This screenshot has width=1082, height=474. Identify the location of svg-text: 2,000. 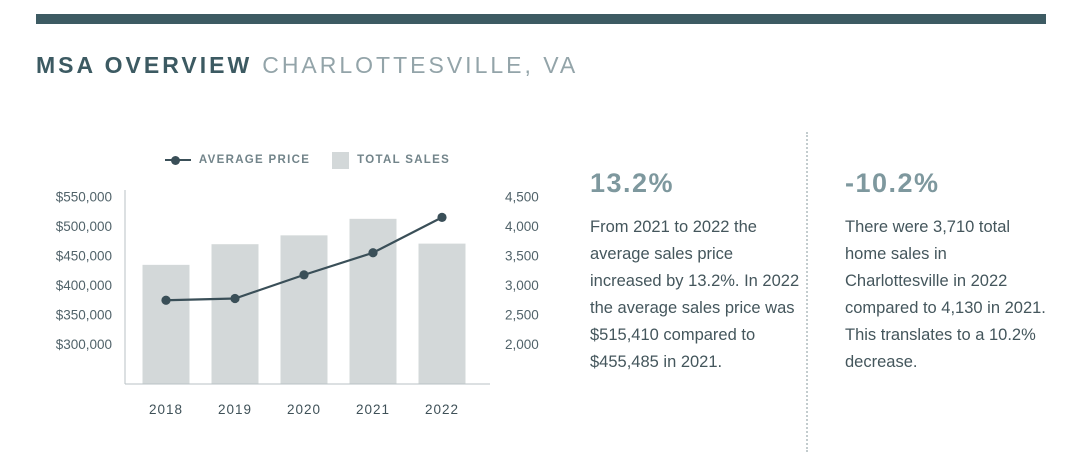
(522, 344).